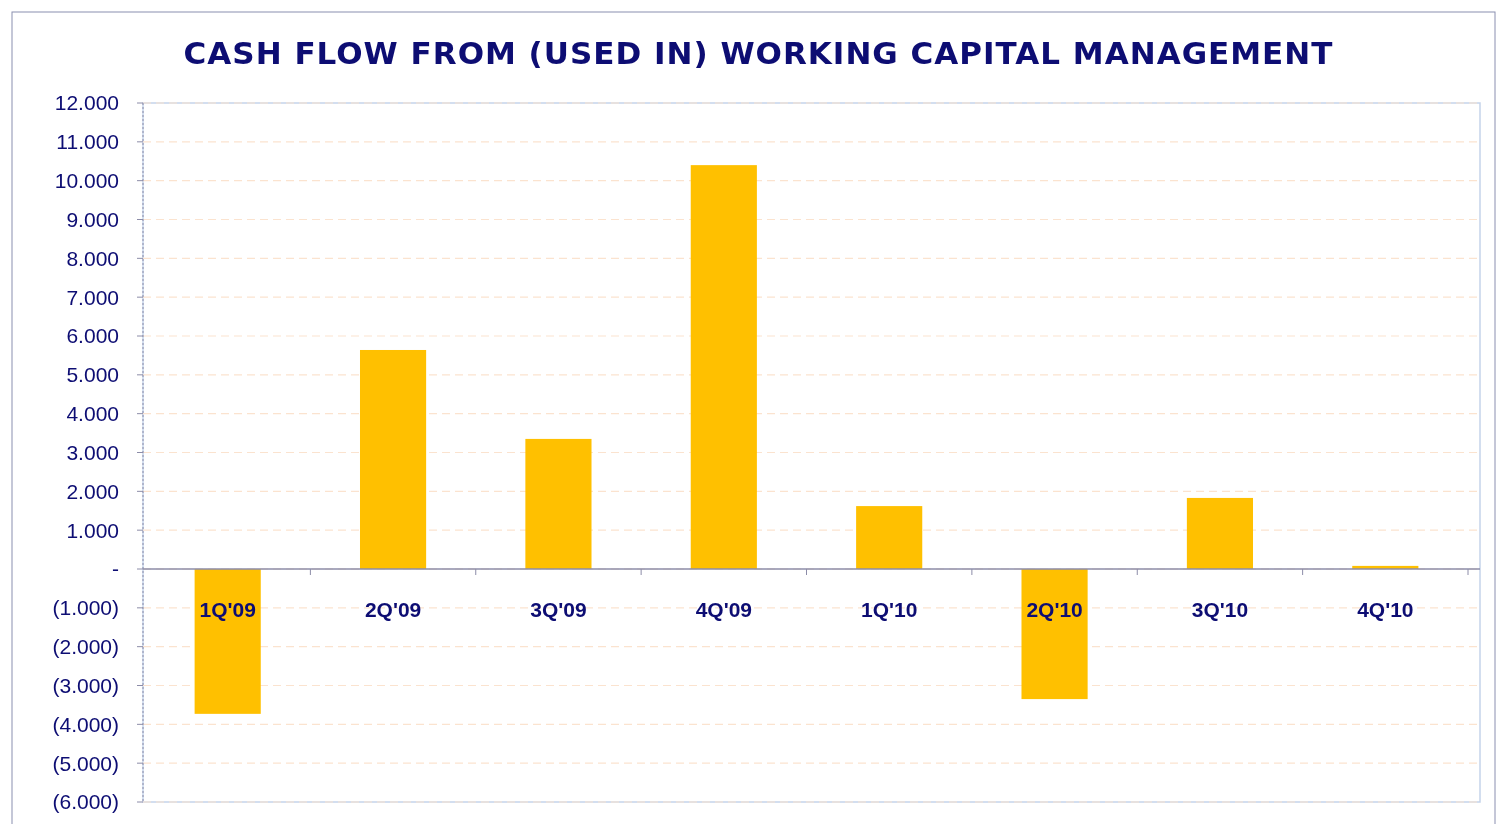 The image size is (1497, 824). What do you see at coordinates (92, 258) in the screenshot?
I see `y-tick-label: 8.000` at bounding box center [92, 258].